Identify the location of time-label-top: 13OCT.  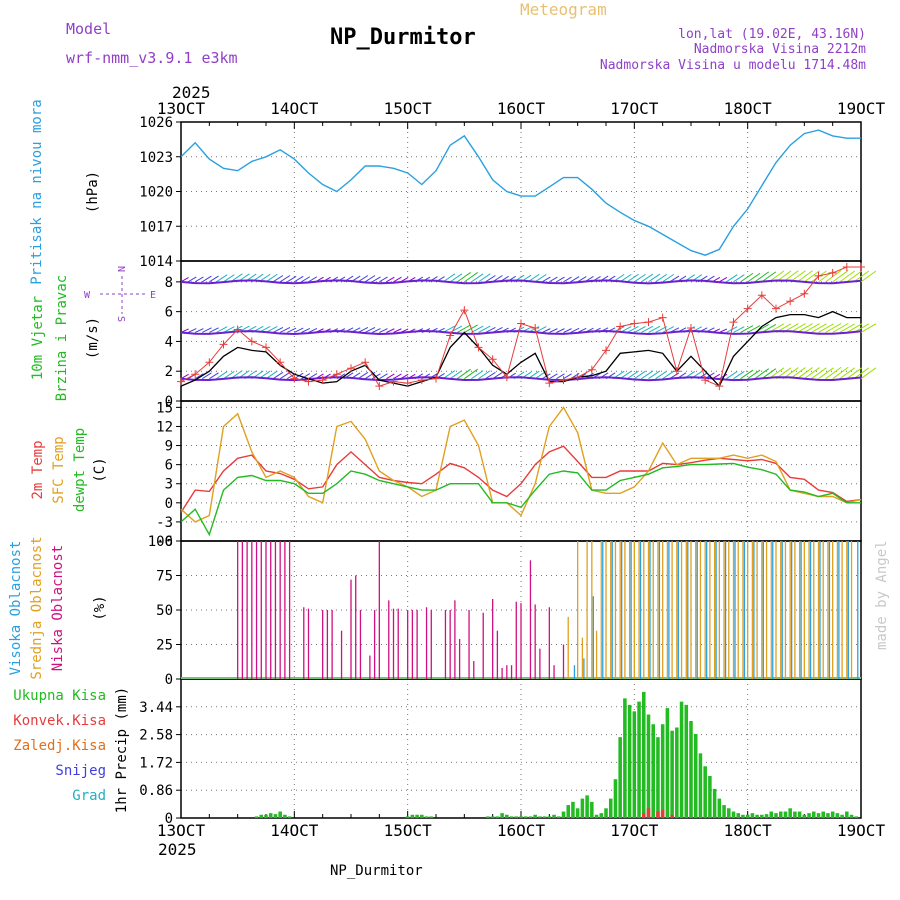
(181, 108).